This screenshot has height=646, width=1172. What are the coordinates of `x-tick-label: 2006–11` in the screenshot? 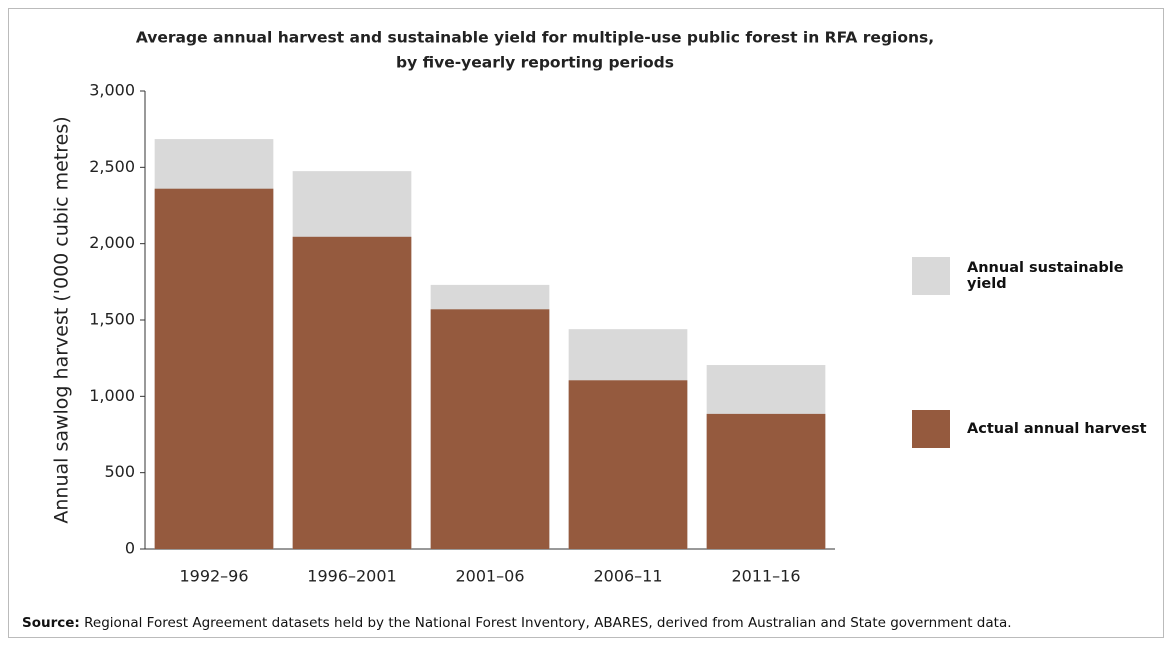 It's located at (627, 576).